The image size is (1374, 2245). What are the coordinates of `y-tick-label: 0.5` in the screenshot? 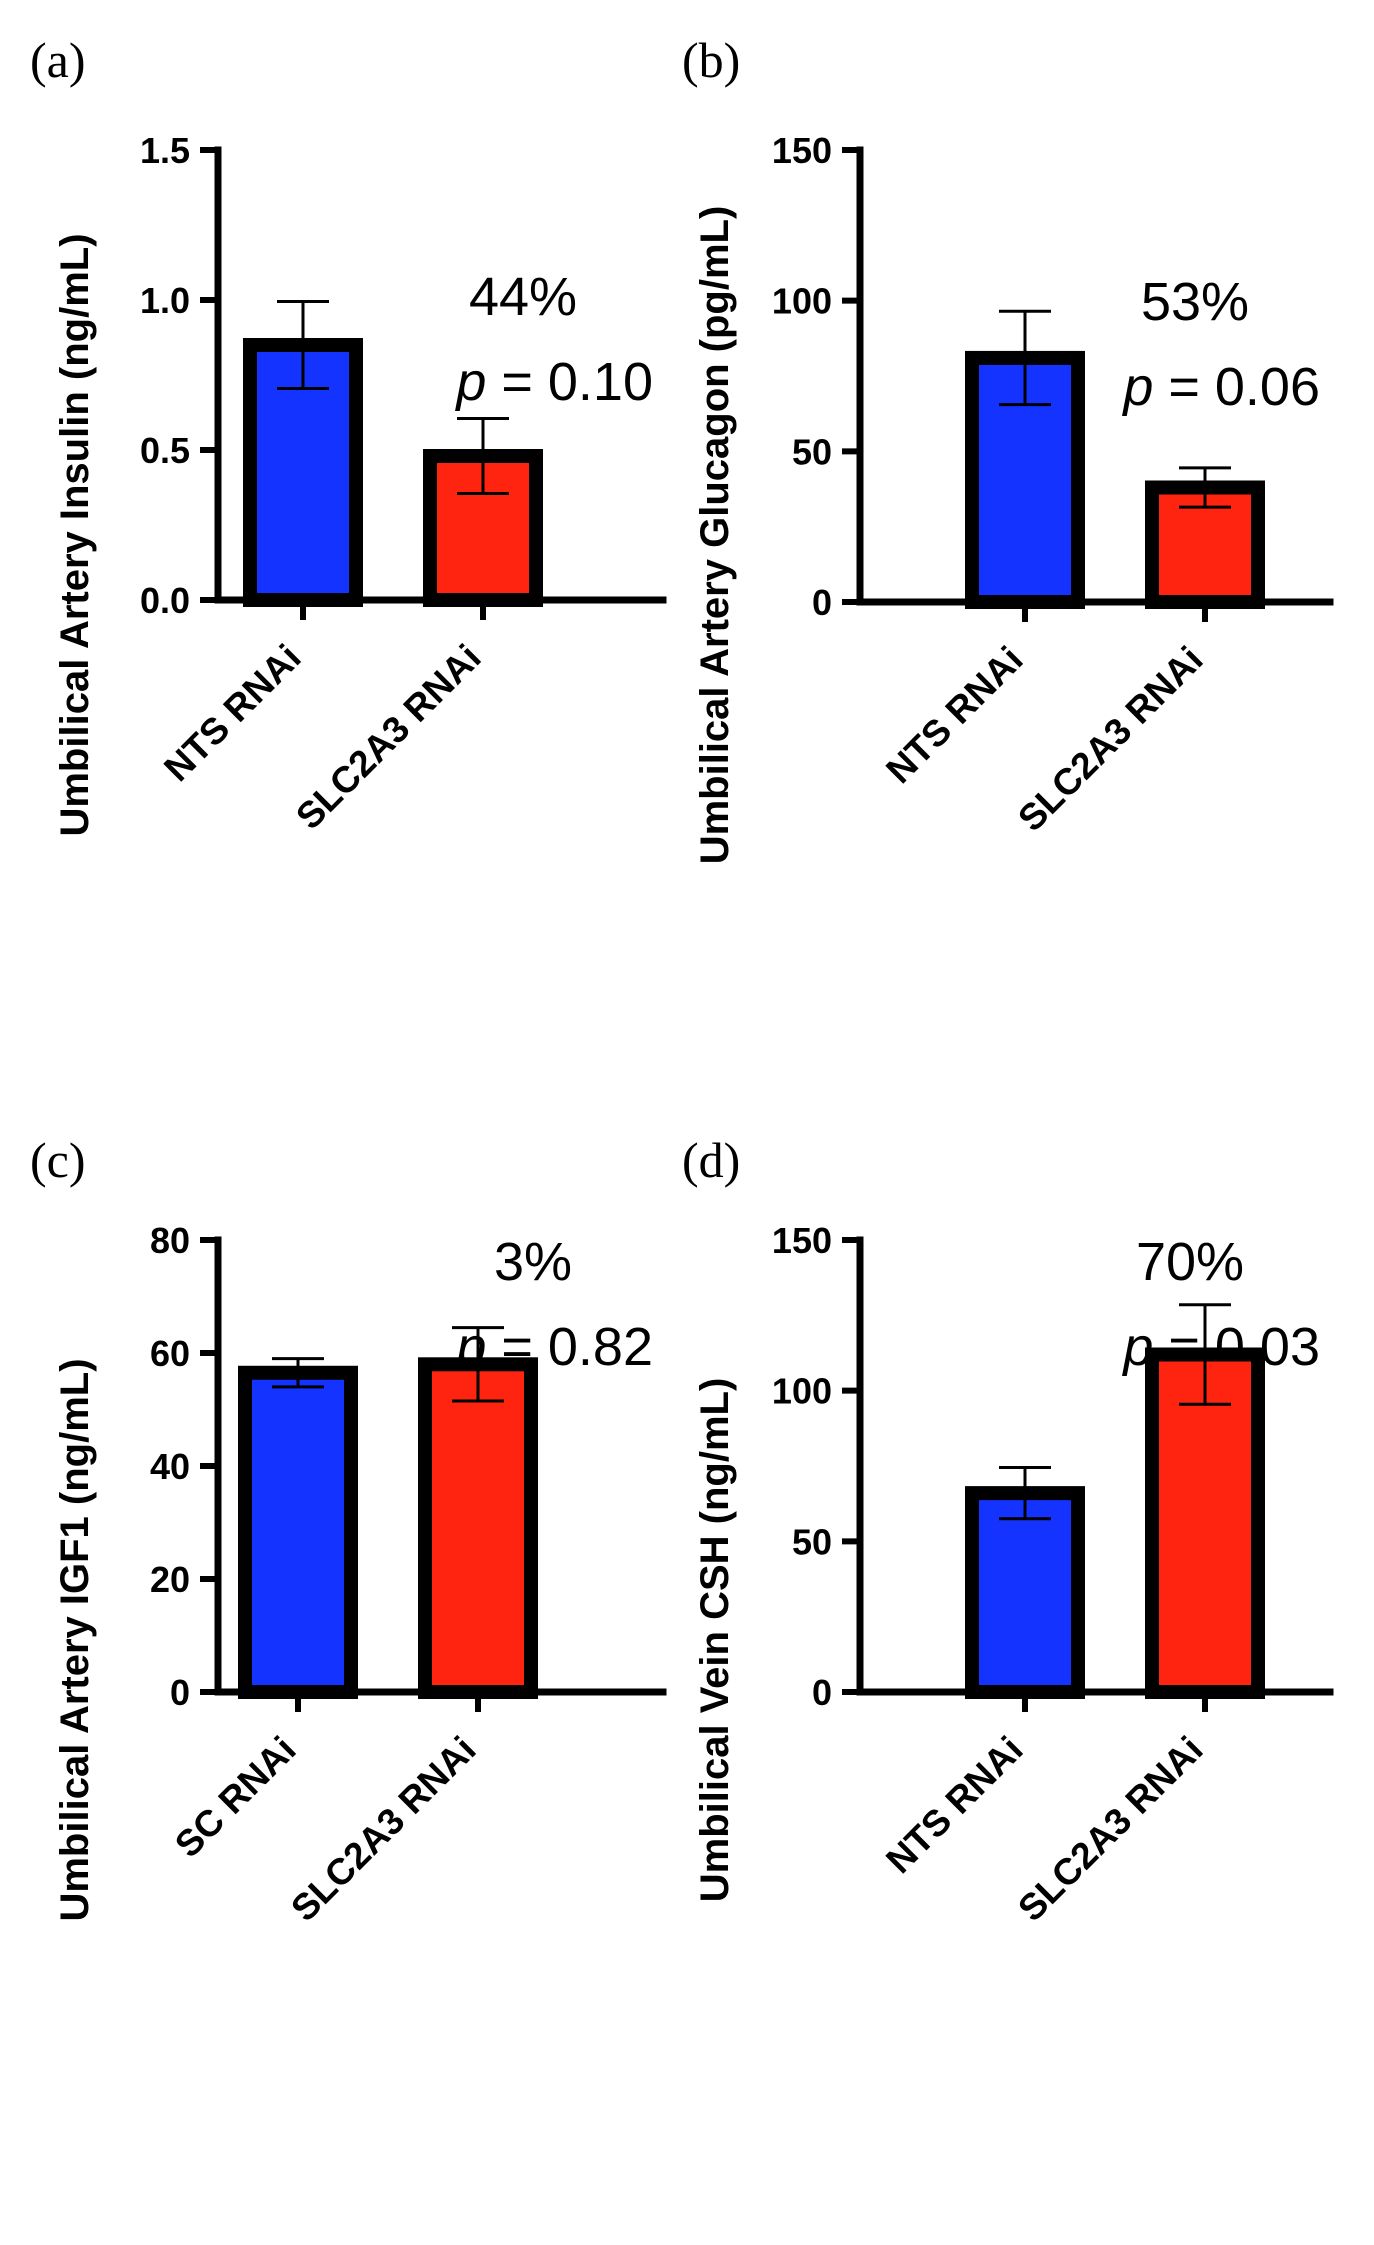 It's located at (165, 450).